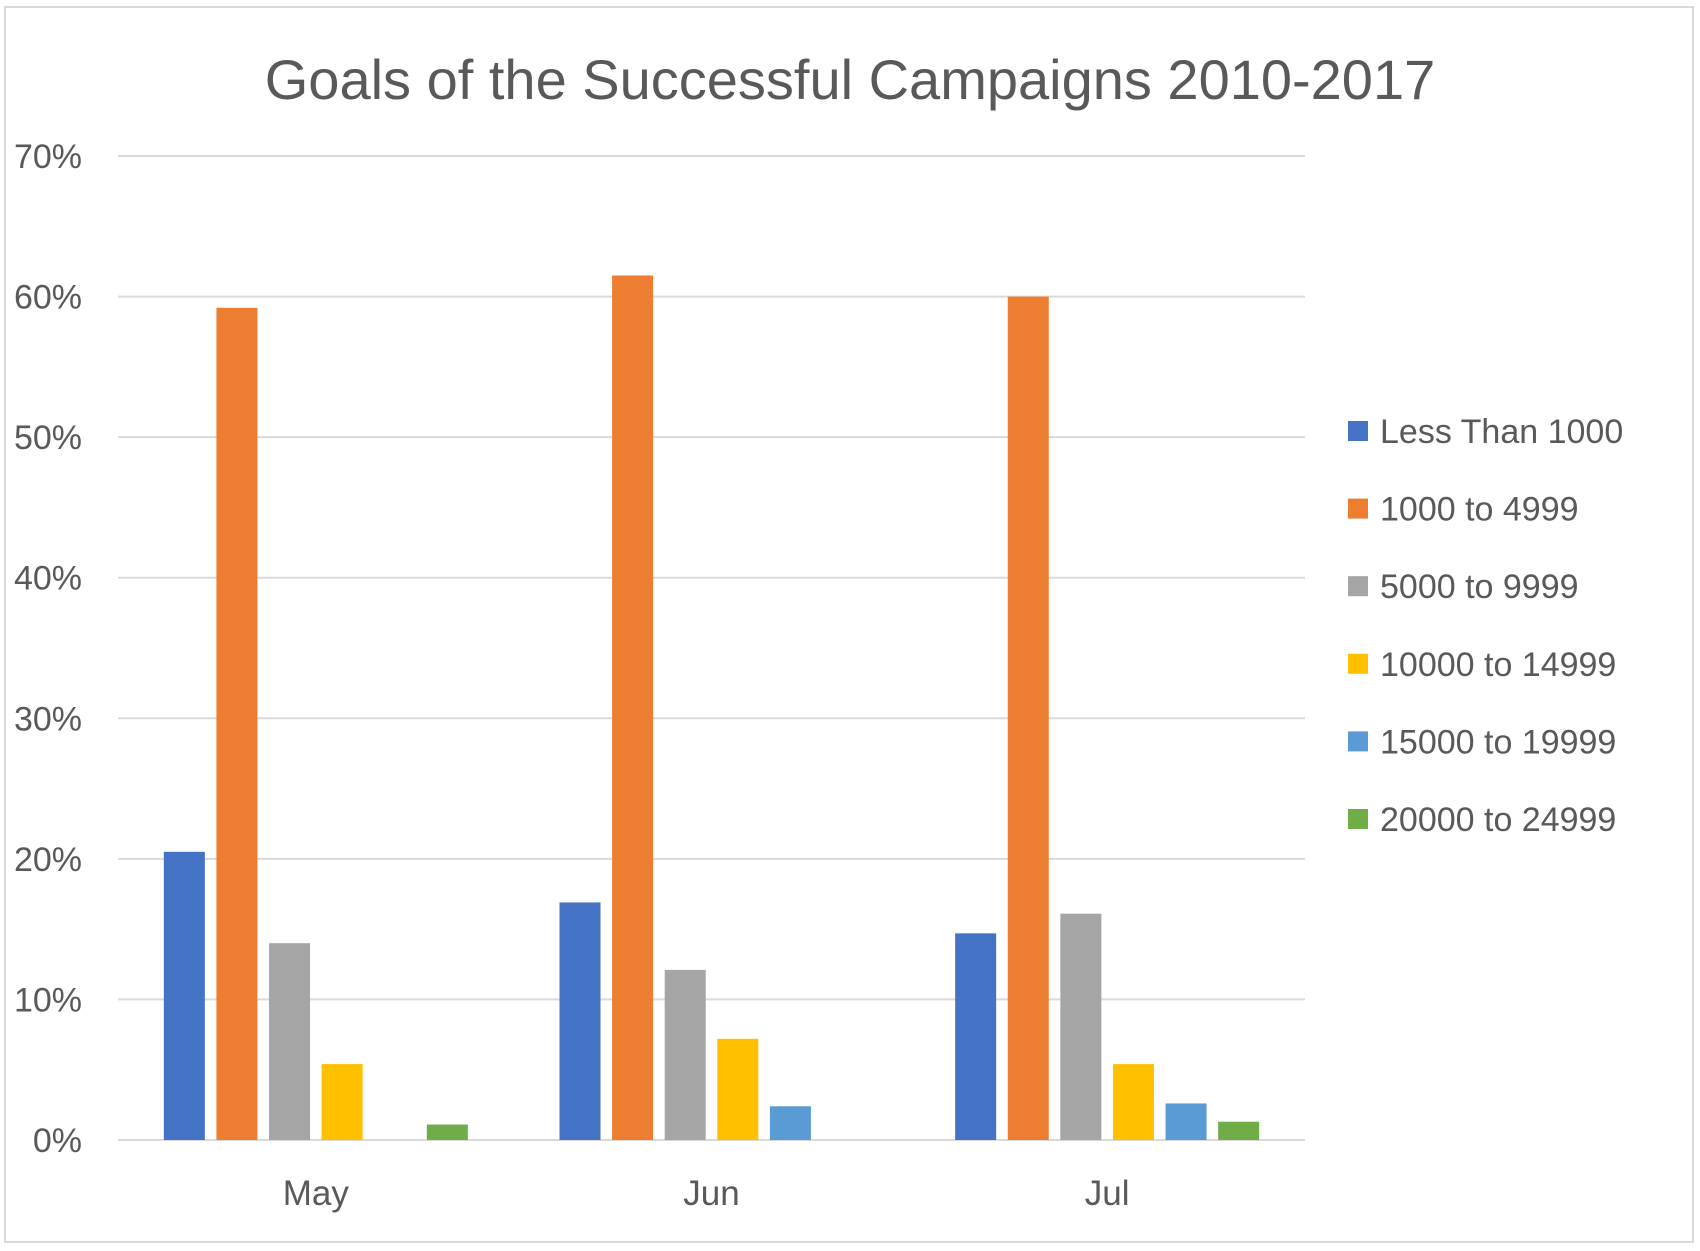 This screenshot has width=1700, height=1251. I want to click on y-tick-label: 40%, so click(48, 579).